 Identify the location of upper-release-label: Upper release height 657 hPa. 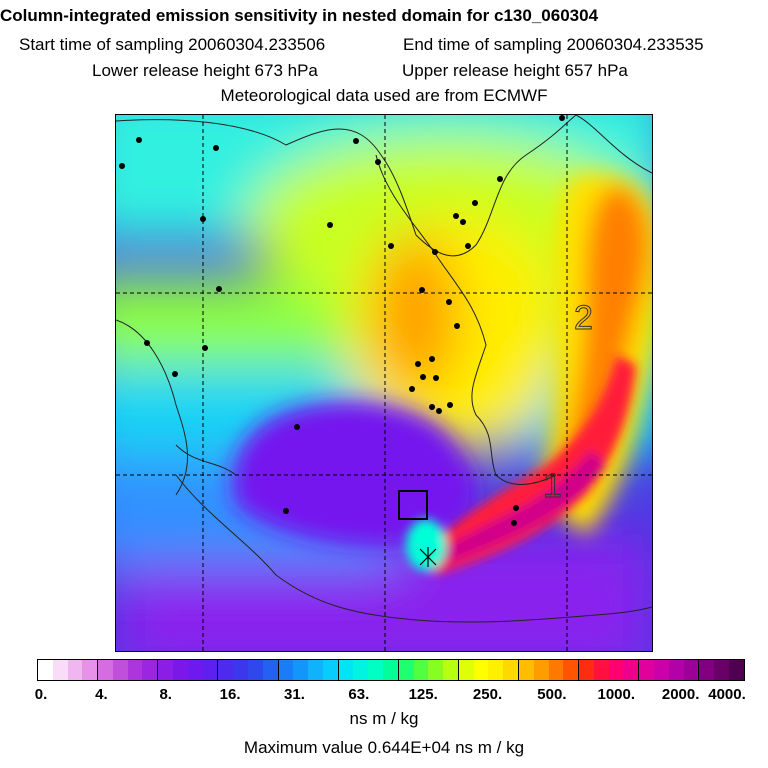
(515, 70).